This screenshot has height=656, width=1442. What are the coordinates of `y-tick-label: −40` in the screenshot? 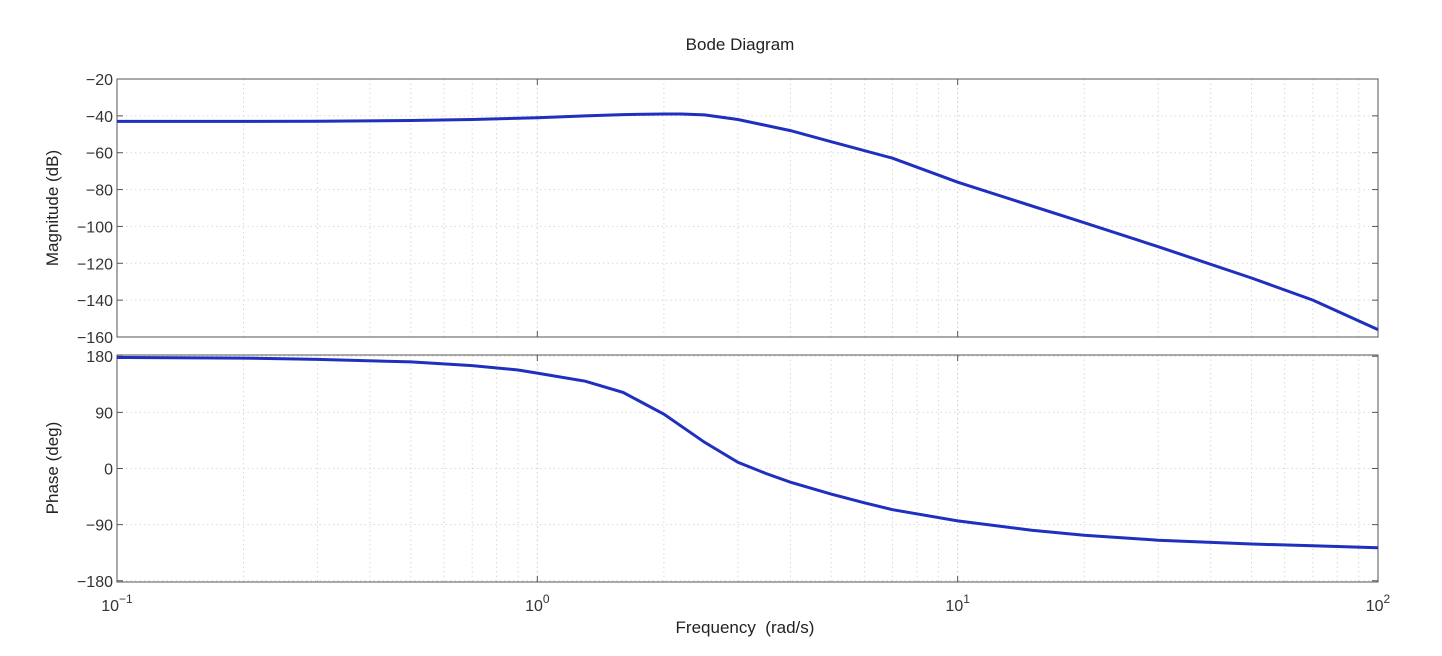 It's located at (99, 117).